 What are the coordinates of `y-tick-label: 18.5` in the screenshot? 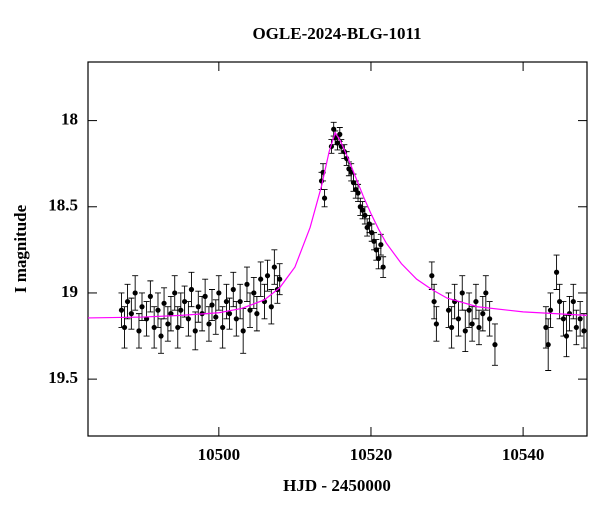 It's located at (63, 205).